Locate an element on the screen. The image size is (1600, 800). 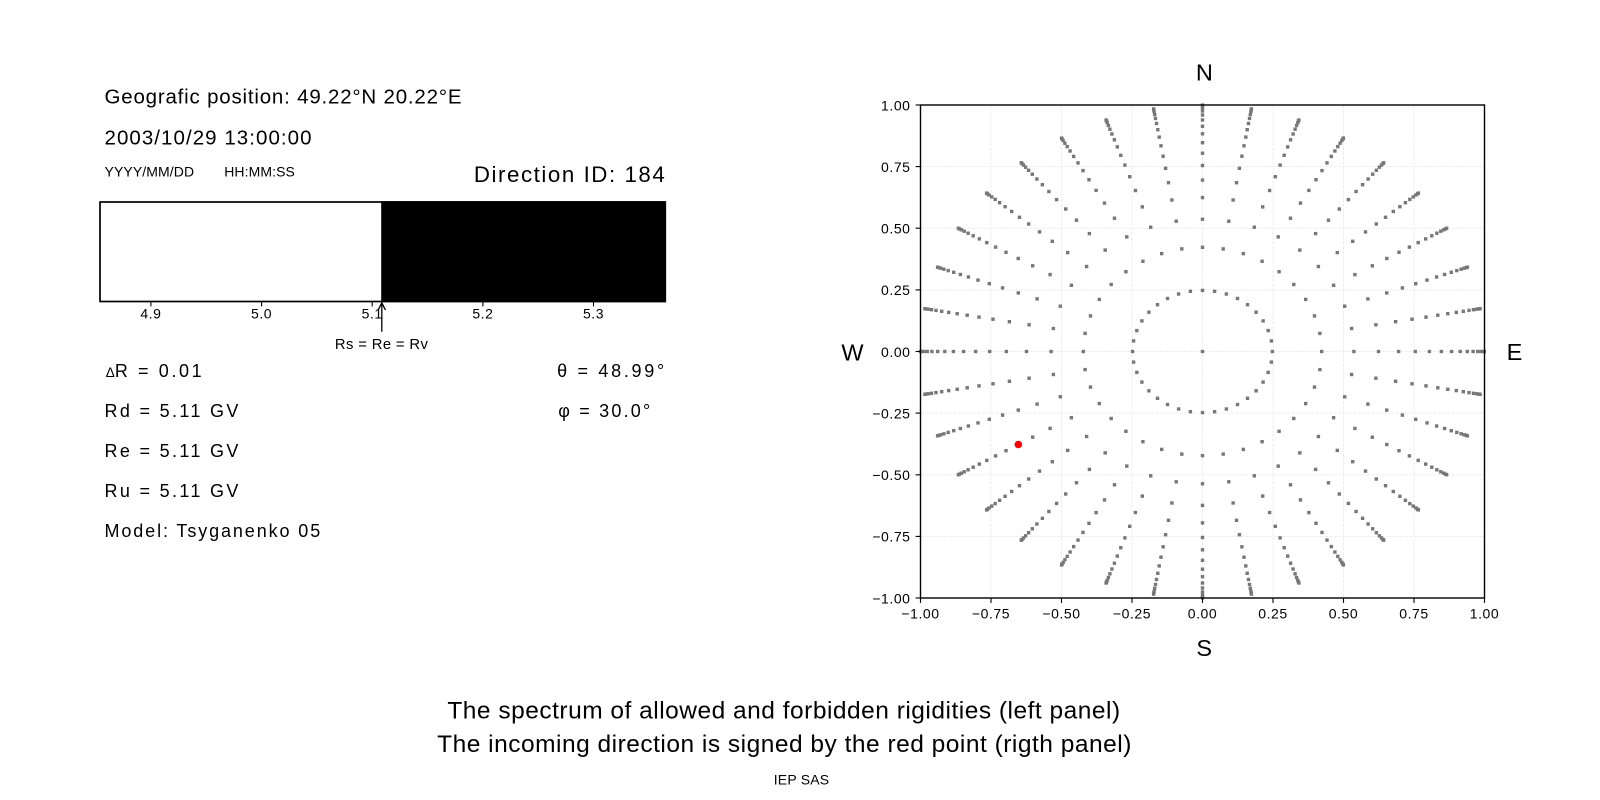
svg-text: W is located at coordinates (852, 353).